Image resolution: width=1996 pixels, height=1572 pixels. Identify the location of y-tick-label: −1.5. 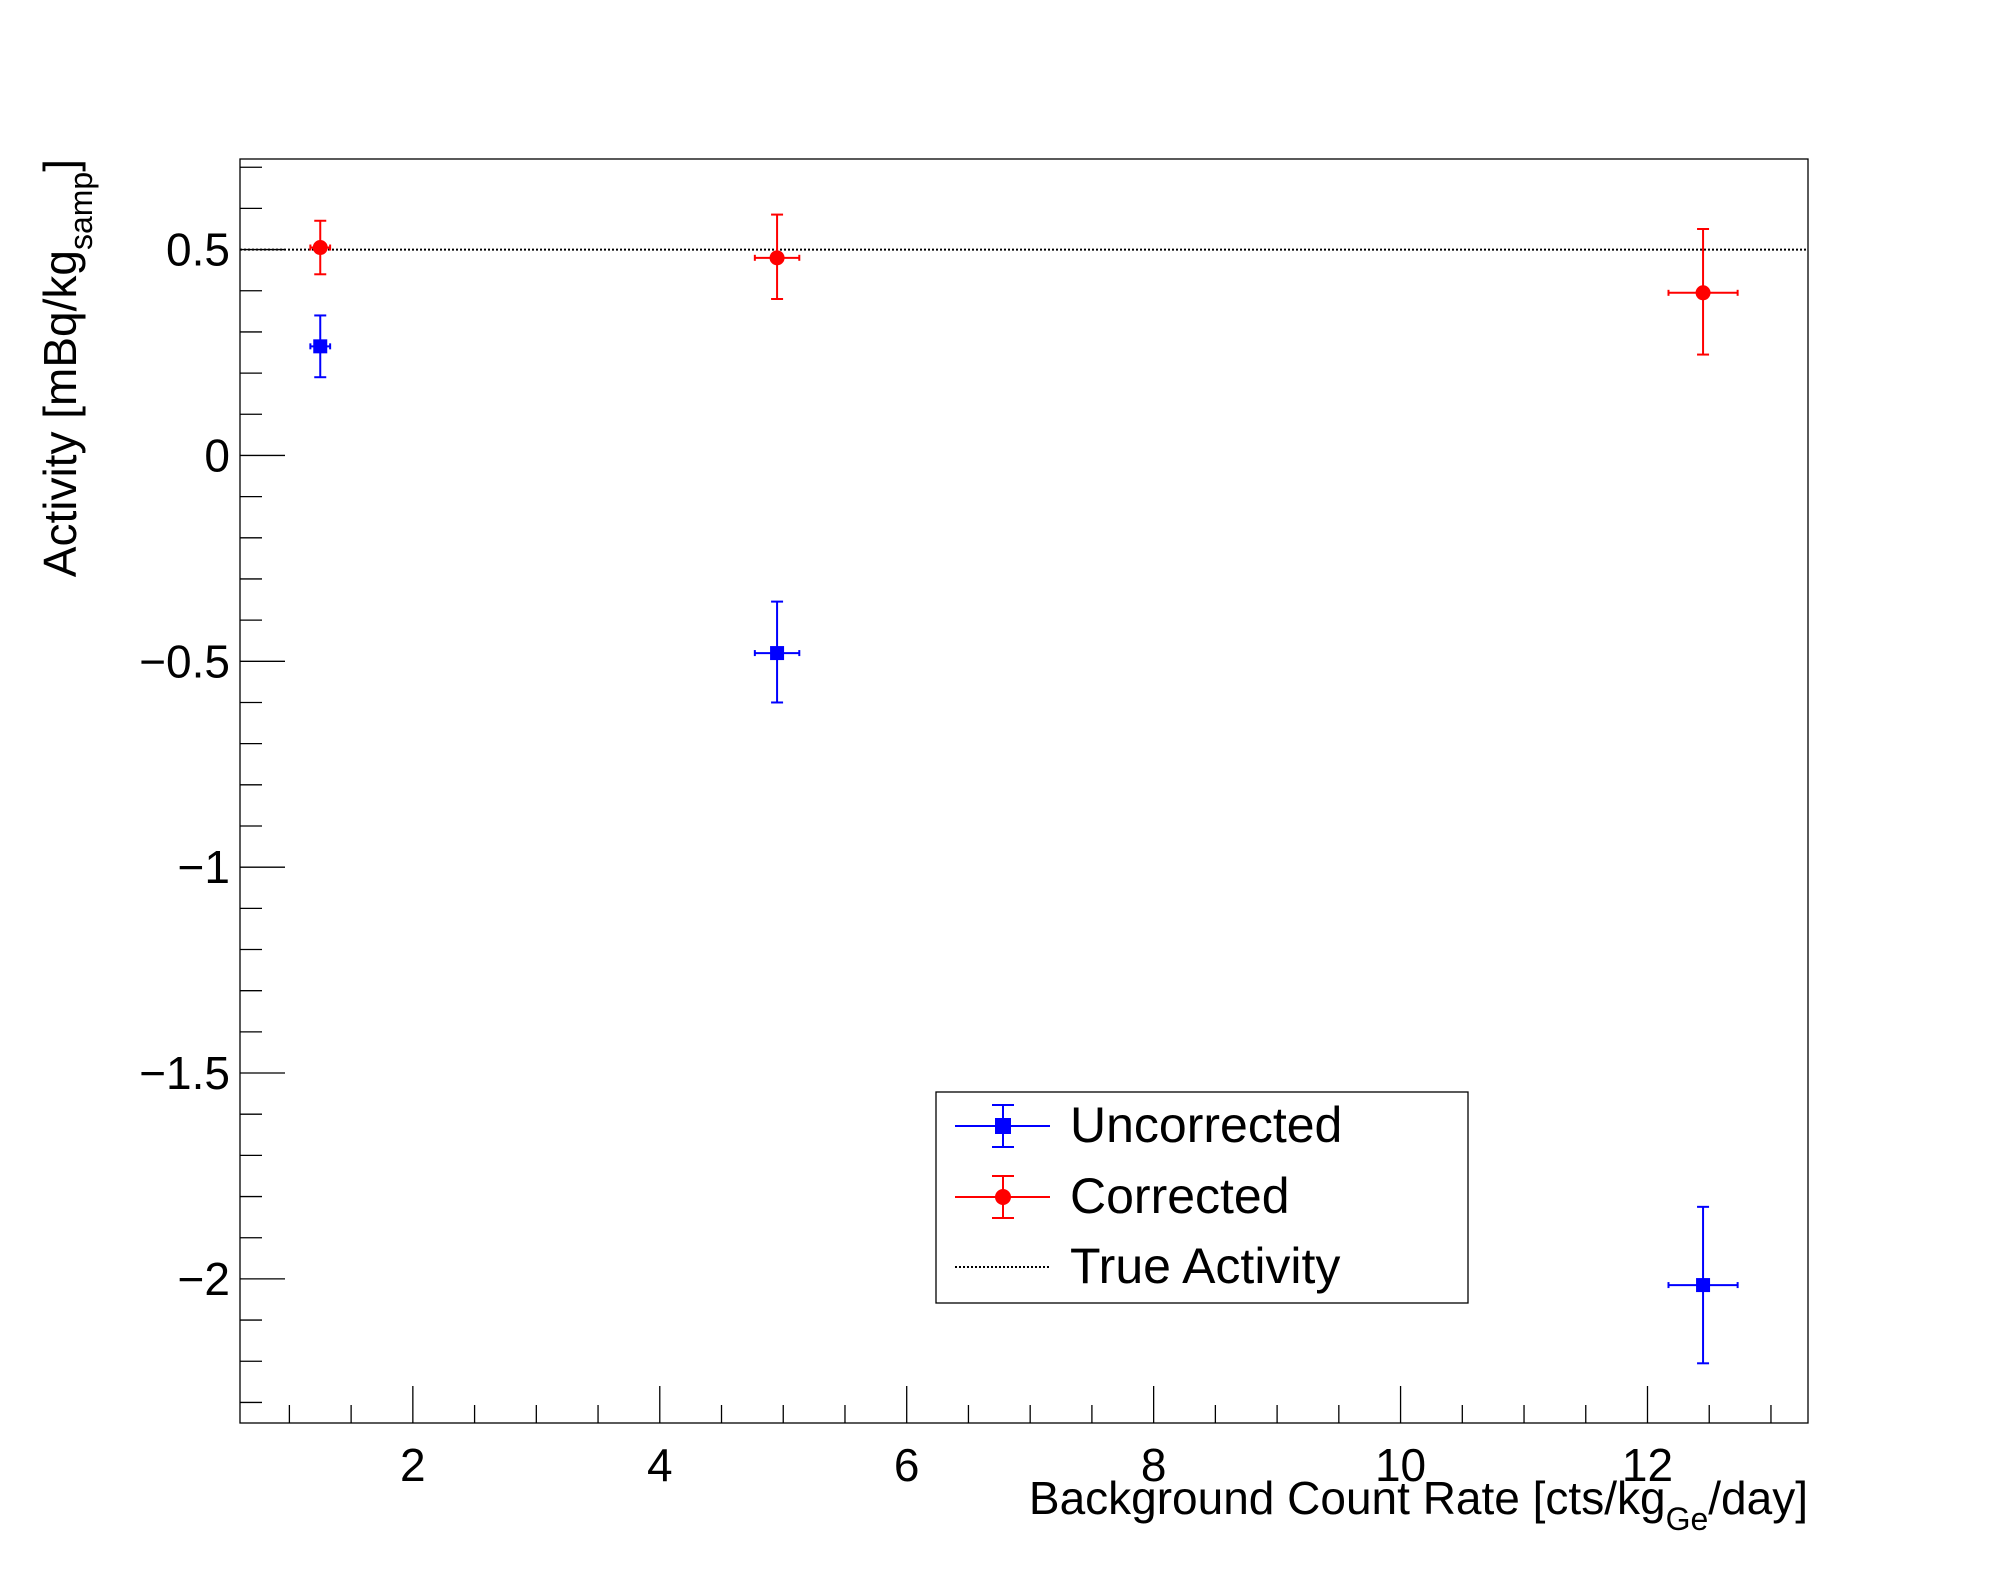
(184, 1073).